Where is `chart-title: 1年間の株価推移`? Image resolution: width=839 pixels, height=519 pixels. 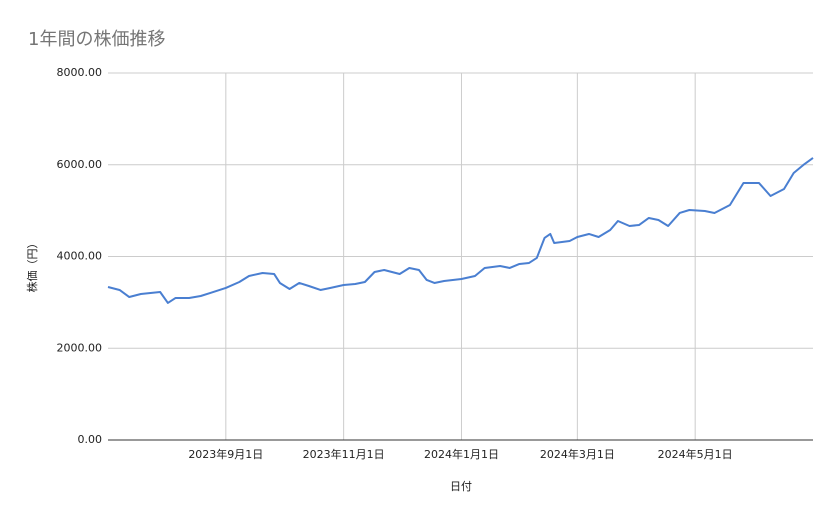 chart-title: 1年間の株価推移 is located at coordinates (96, 39).